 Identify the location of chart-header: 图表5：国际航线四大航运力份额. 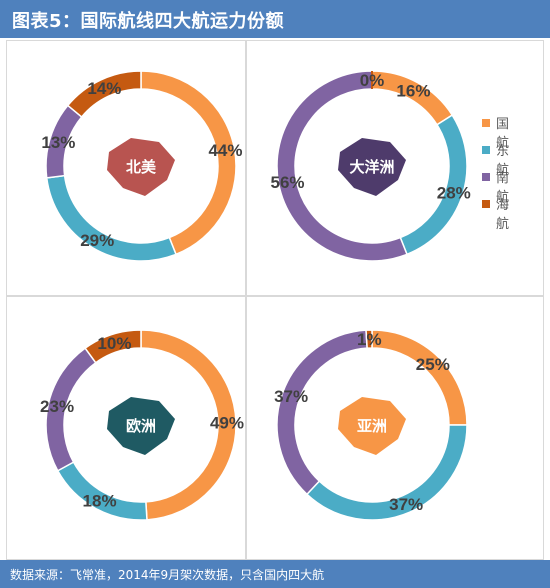
(275, 19).